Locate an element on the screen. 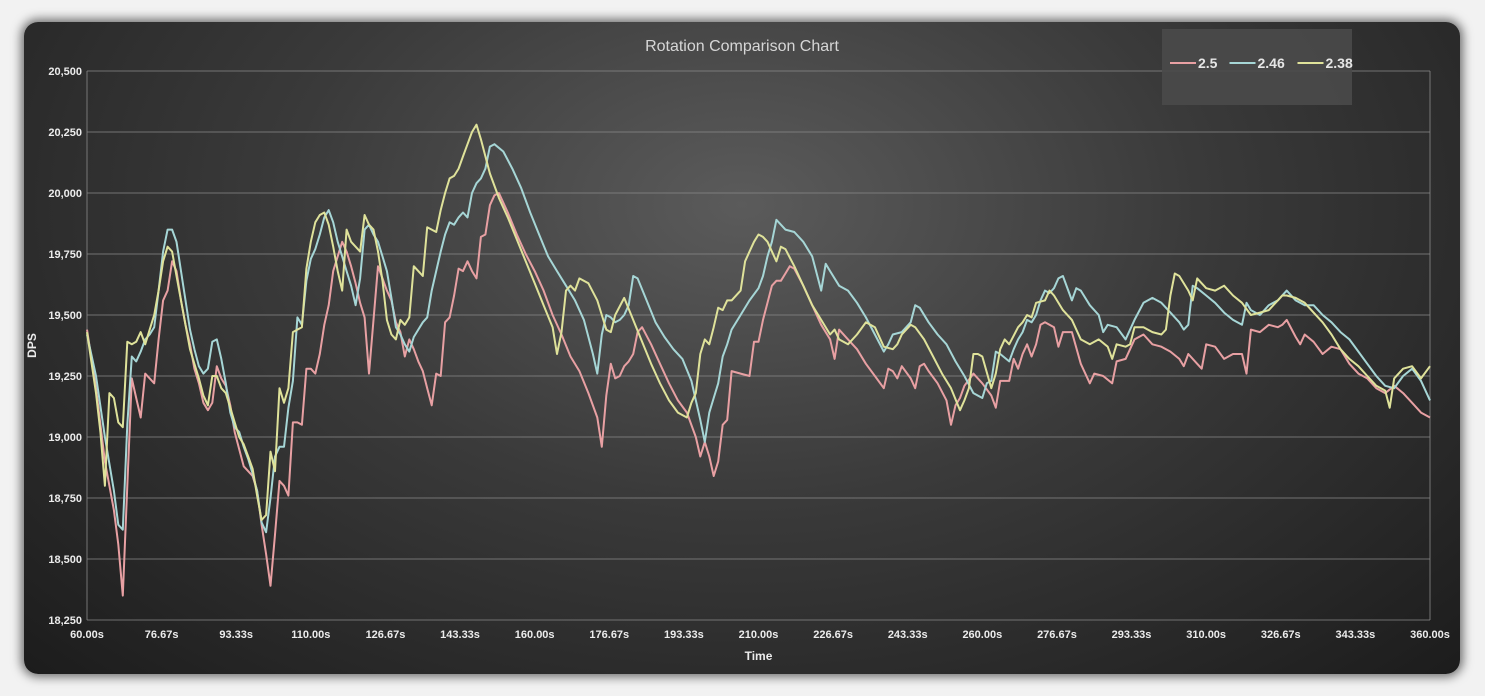 The width and height of the screenshot is (1485, 696). x-tick-label: 310.00s is located at coordinates (1206, 635).